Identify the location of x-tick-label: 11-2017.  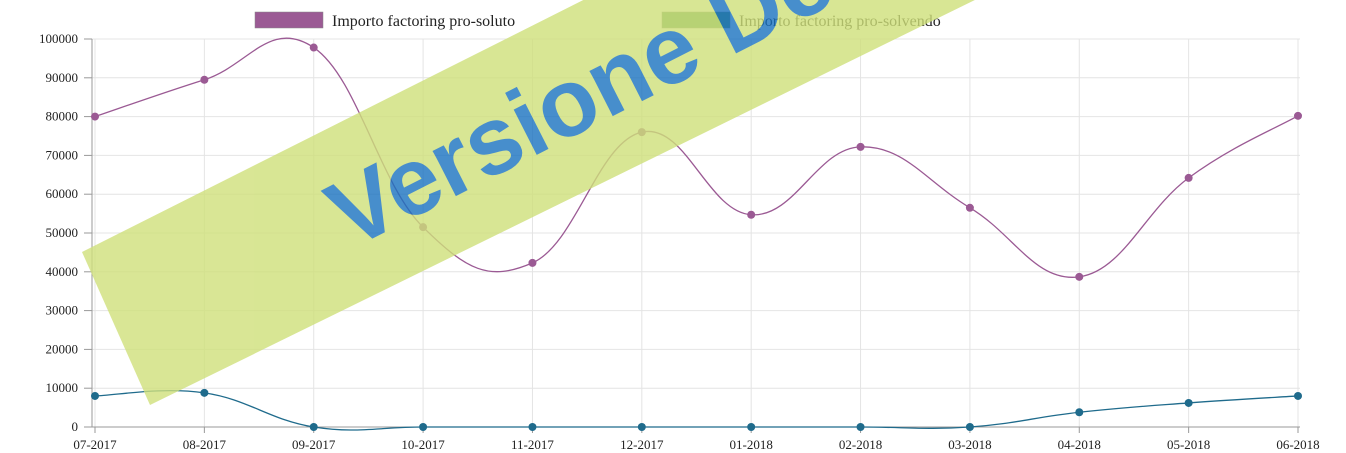
(532, 444).